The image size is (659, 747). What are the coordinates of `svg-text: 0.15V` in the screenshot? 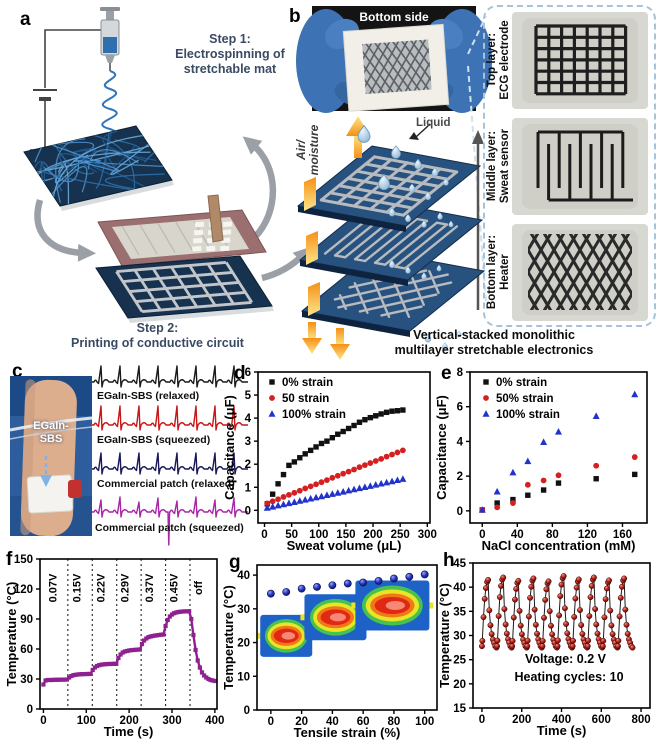 It's located at (77, 587).